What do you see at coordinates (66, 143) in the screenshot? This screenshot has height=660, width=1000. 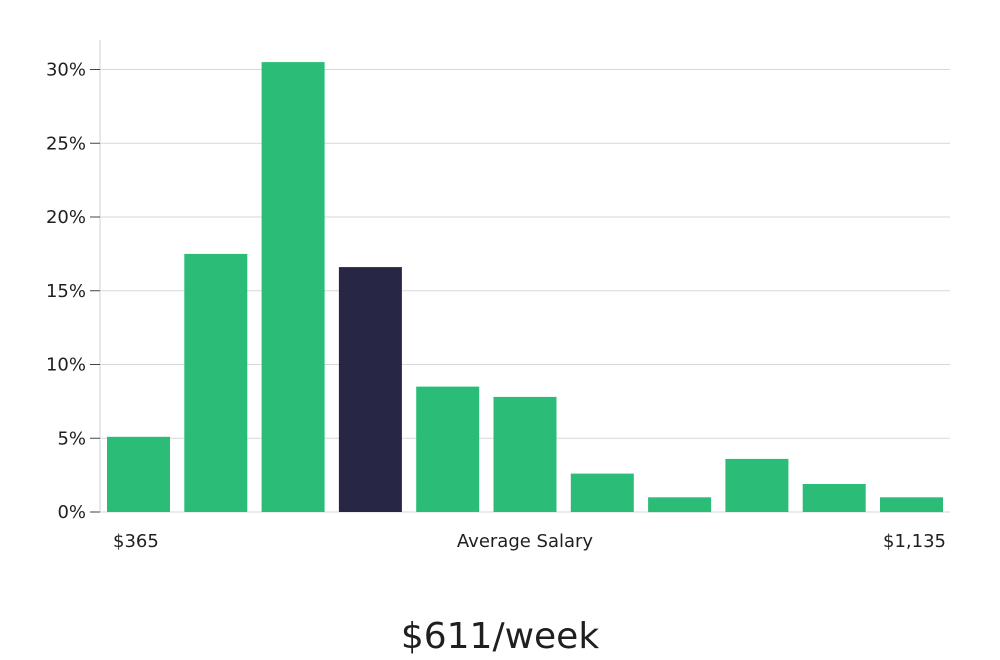 I see `y-tick-label: 25%` at bounding box center [66, 143].